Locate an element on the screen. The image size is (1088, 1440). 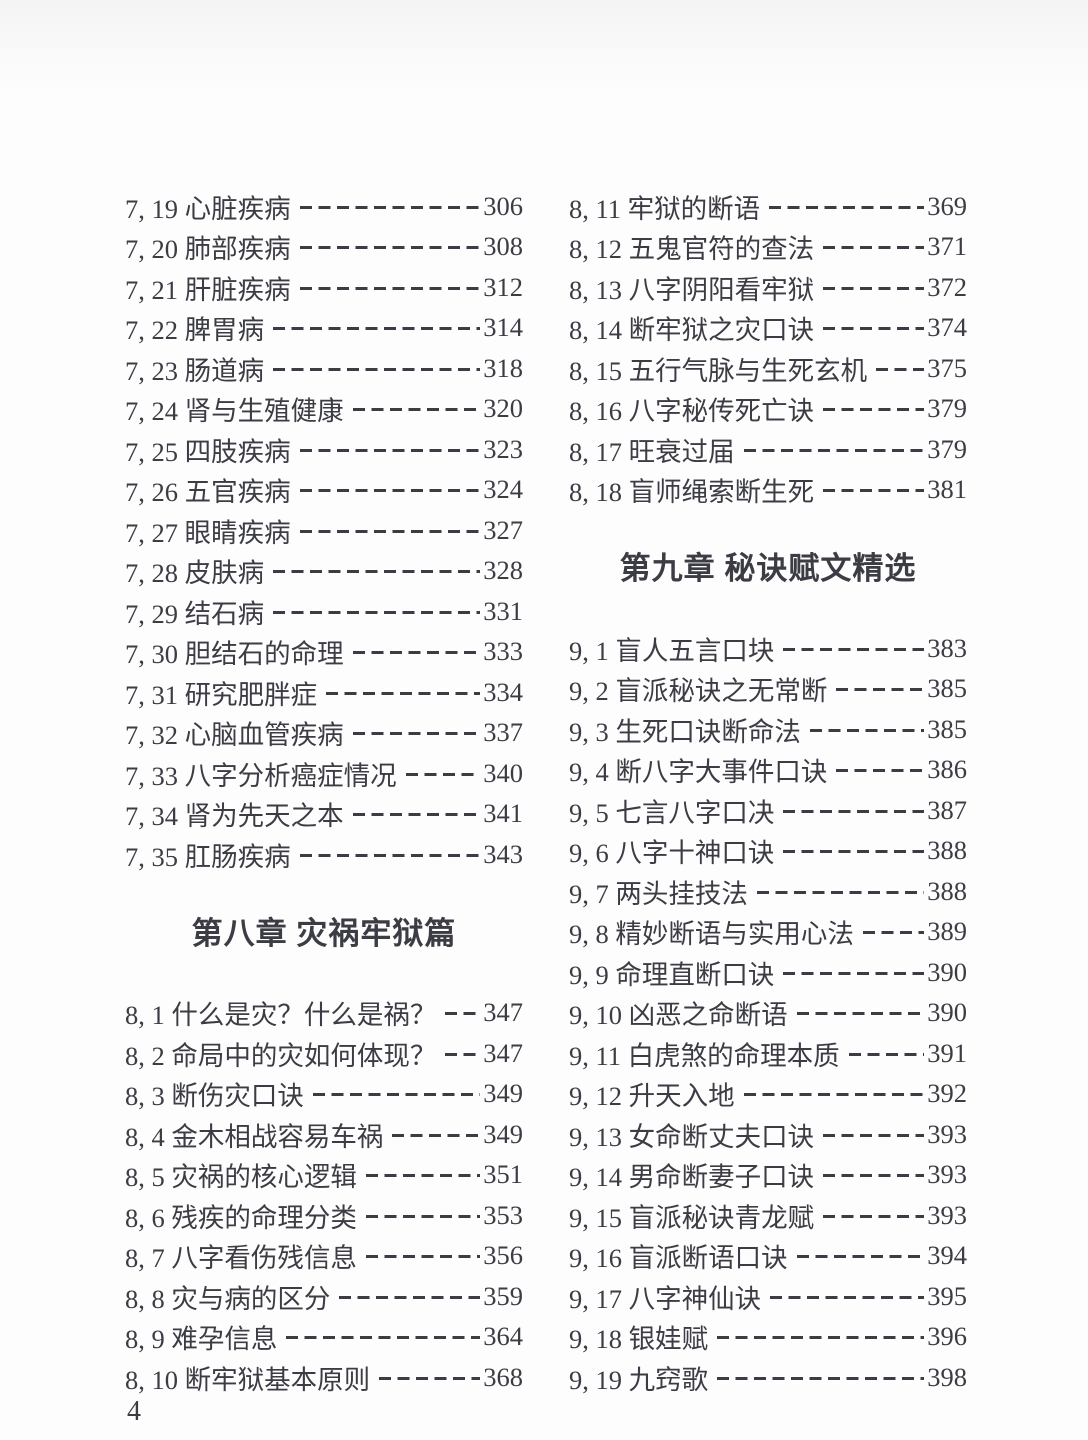
toc-entry-page: 318 is located at coordinates (503, 367).